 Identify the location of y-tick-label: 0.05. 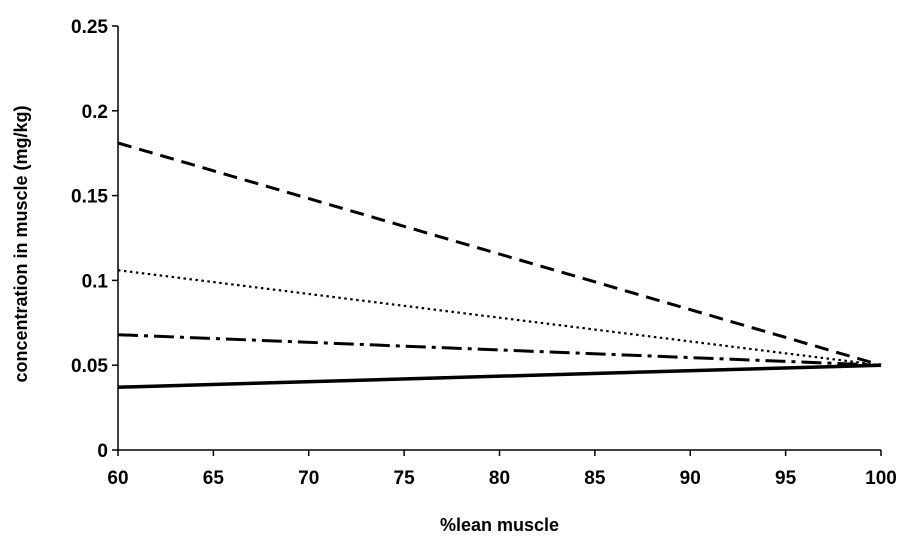
(89, 366).